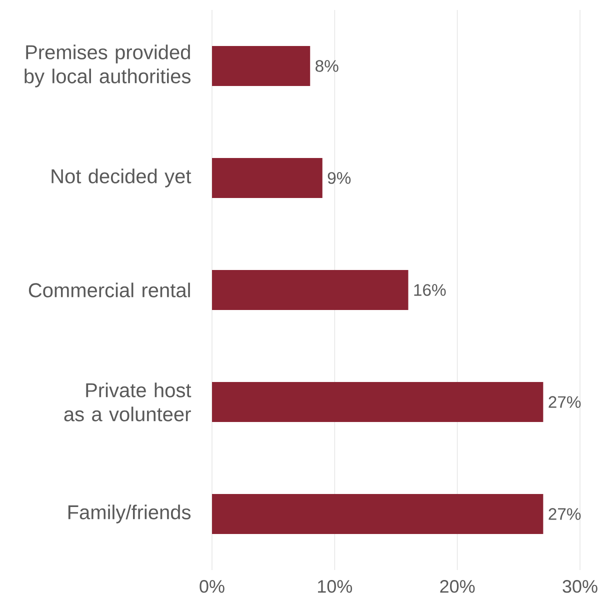 The height and width of the screenshot is (606, 602). What do you see at coordinates (107, 66) in the screenshot?
I see `y-tick-label: Premises provided by local authorities` at bounding box center [107, 66].